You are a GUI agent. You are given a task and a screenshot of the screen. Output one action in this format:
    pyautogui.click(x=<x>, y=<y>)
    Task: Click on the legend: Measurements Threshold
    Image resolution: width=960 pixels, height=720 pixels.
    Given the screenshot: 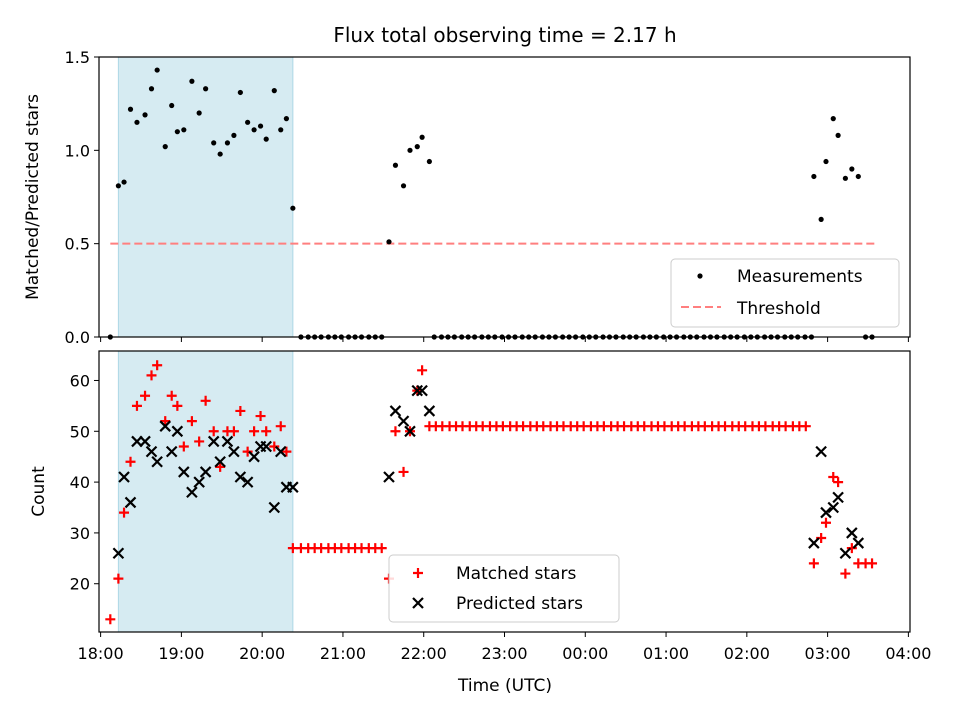 What is the action you would take?
    pyautogui.click(x=785, y=293)
    